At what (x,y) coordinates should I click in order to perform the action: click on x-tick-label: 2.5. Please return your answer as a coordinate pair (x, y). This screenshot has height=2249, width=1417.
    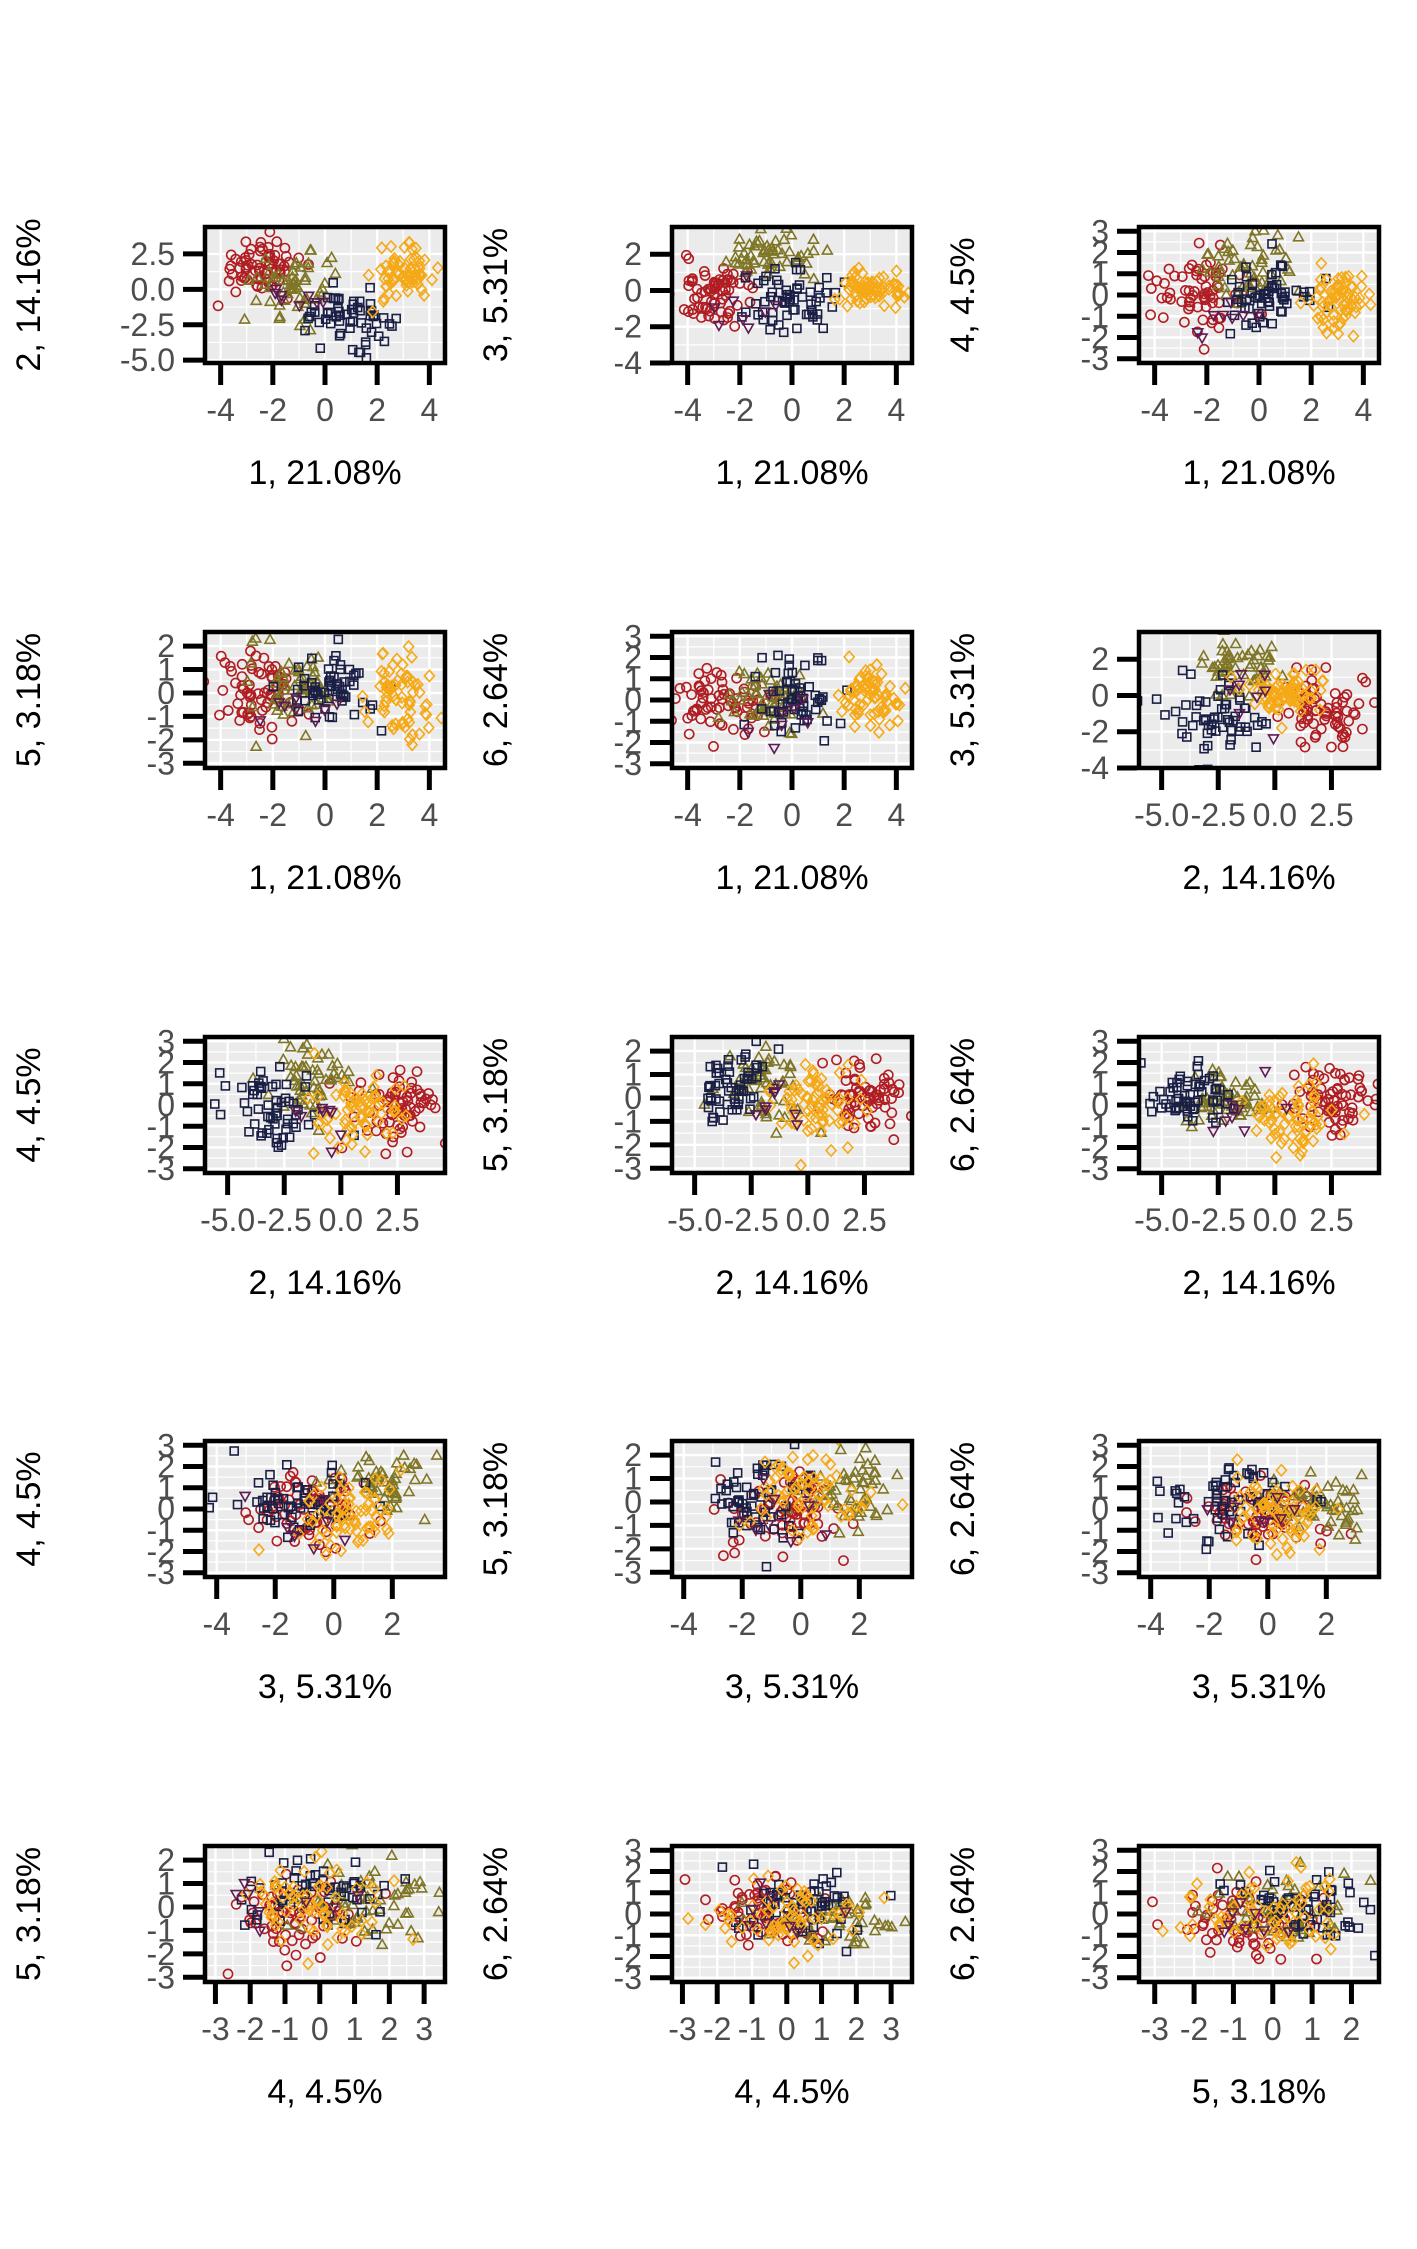
    Looking at the image, I should click on (864, 1220).